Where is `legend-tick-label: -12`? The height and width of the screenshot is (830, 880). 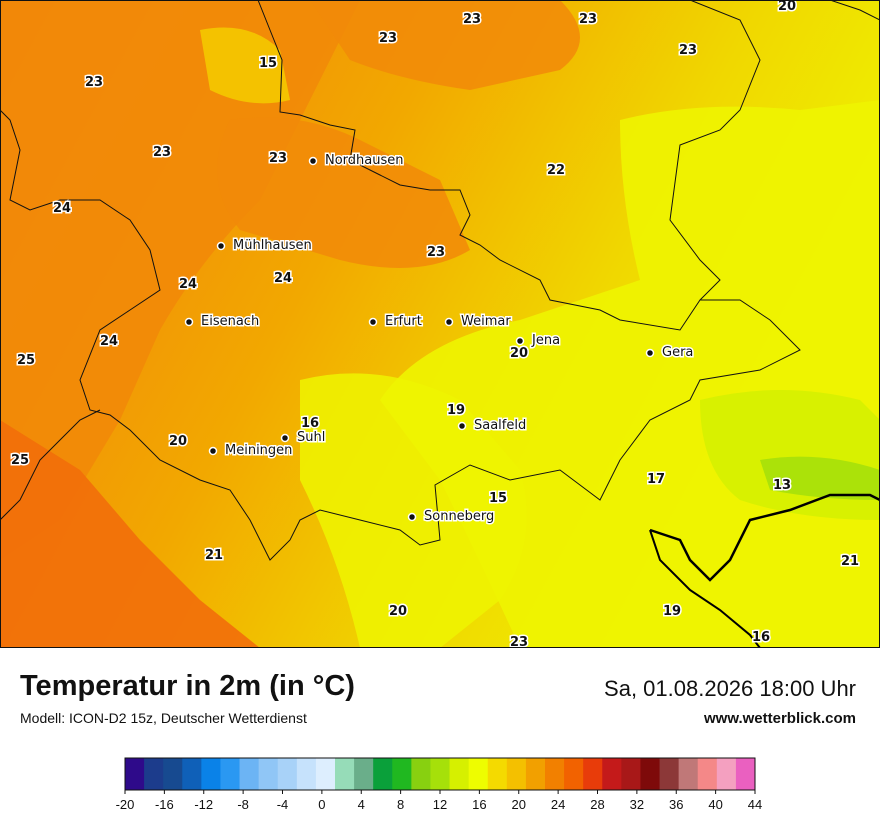 legend-tick-label: -12 is located at coordinates (203, 804).